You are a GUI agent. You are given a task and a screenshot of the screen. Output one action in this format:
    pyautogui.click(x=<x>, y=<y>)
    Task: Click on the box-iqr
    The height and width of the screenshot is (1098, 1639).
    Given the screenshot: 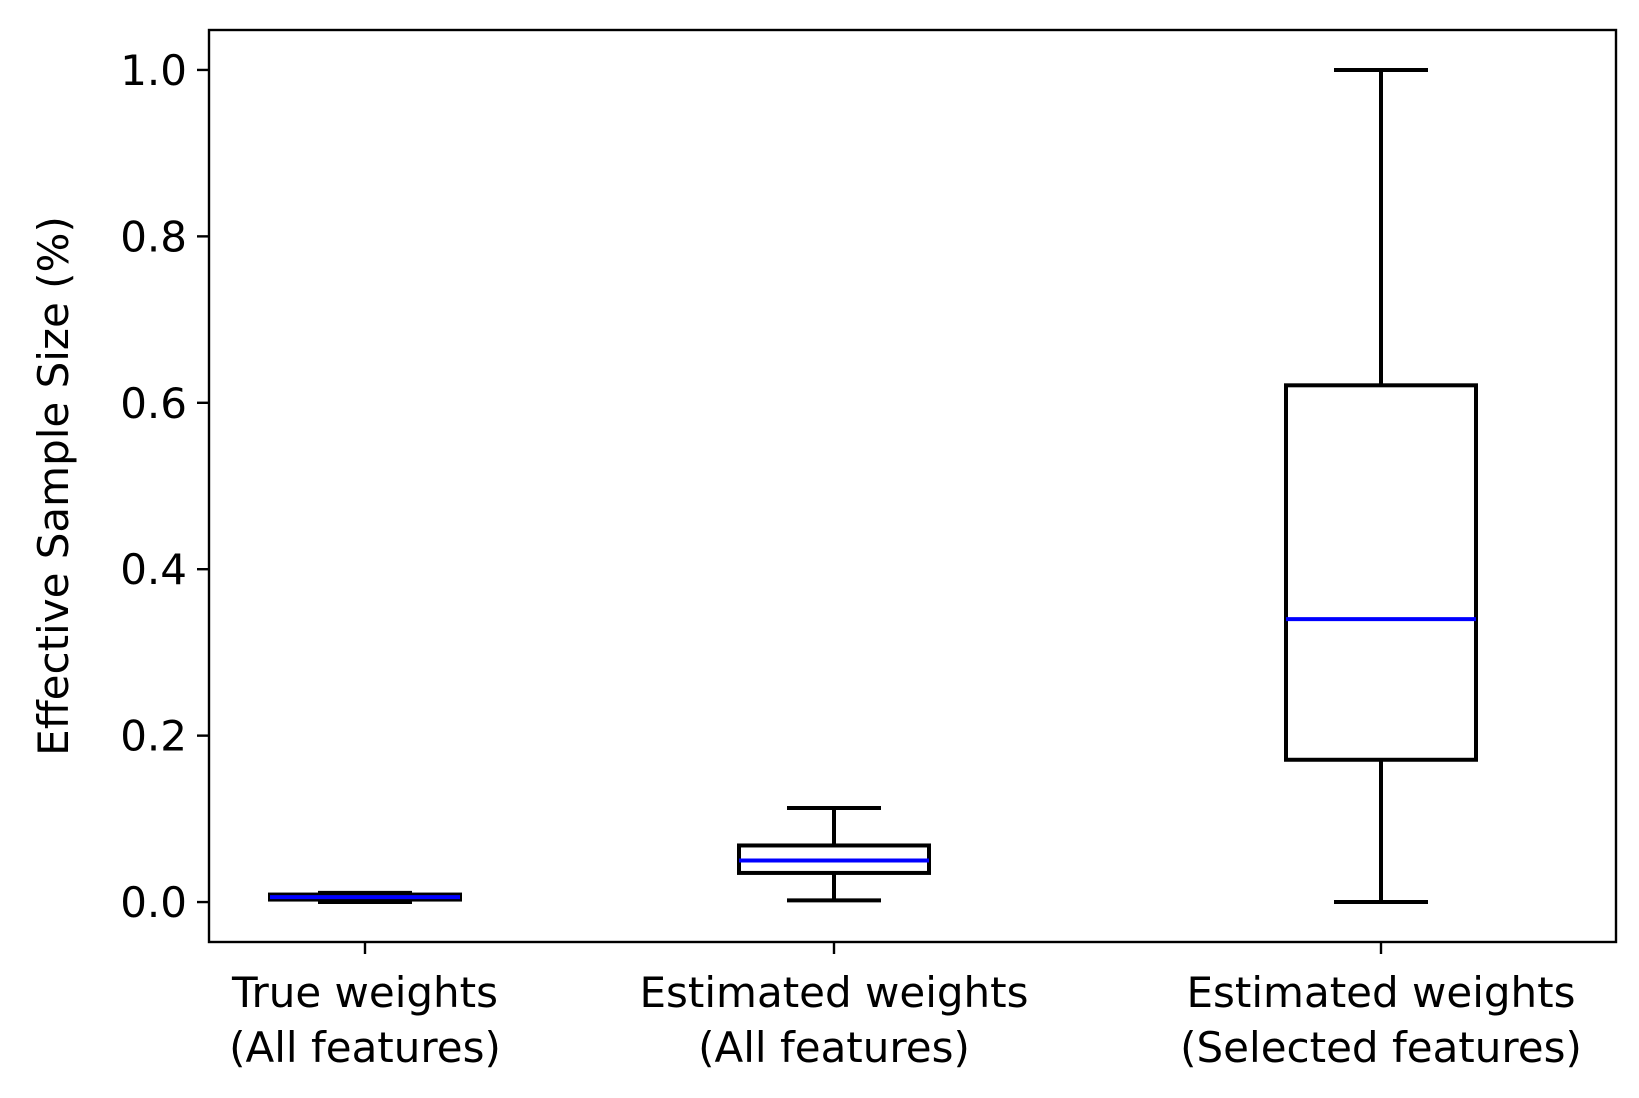 What is the action you would take?
    pyautogui.click(x=1381, y=572)
    